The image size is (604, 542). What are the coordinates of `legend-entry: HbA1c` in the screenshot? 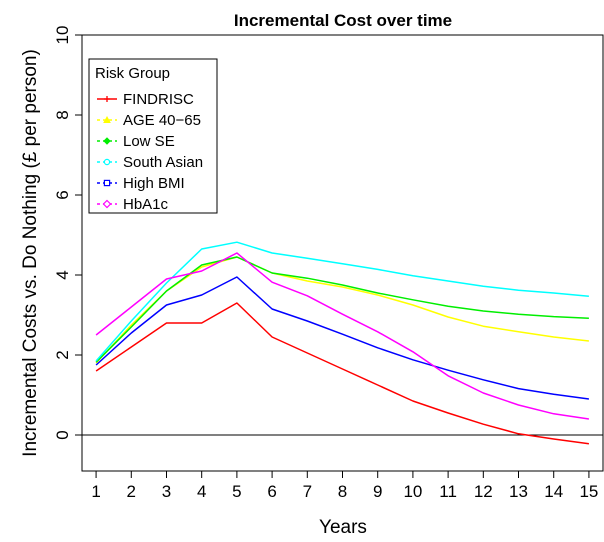 It's located at (133, 204).